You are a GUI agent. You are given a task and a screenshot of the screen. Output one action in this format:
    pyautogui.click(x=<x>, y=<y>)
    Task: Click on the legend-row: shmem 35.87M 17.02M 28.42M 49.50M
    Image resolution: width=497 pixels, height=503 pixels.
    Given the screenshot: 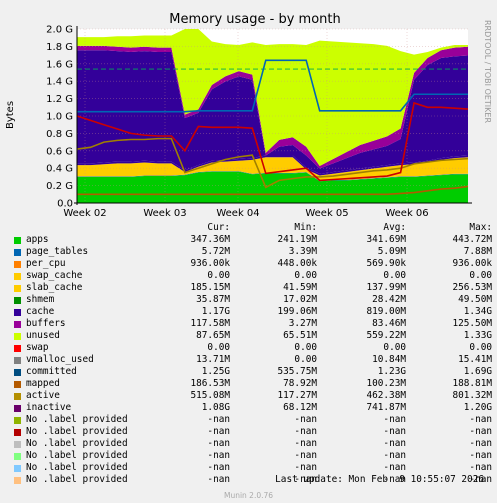 What is the action you would take?
    pyautogui.click(x=248, y=300)
    